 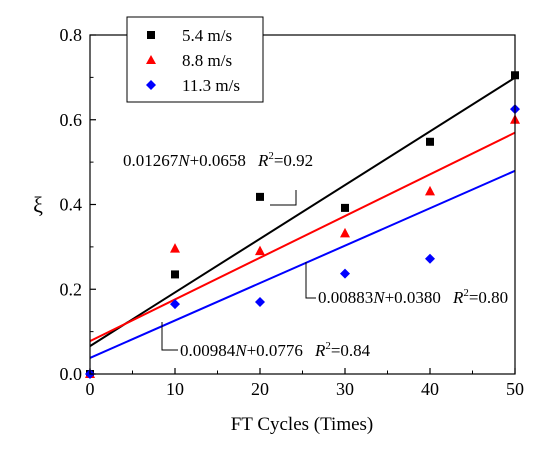 I want to click on y-tick-label: 0.4, so click(x=71, y=205).